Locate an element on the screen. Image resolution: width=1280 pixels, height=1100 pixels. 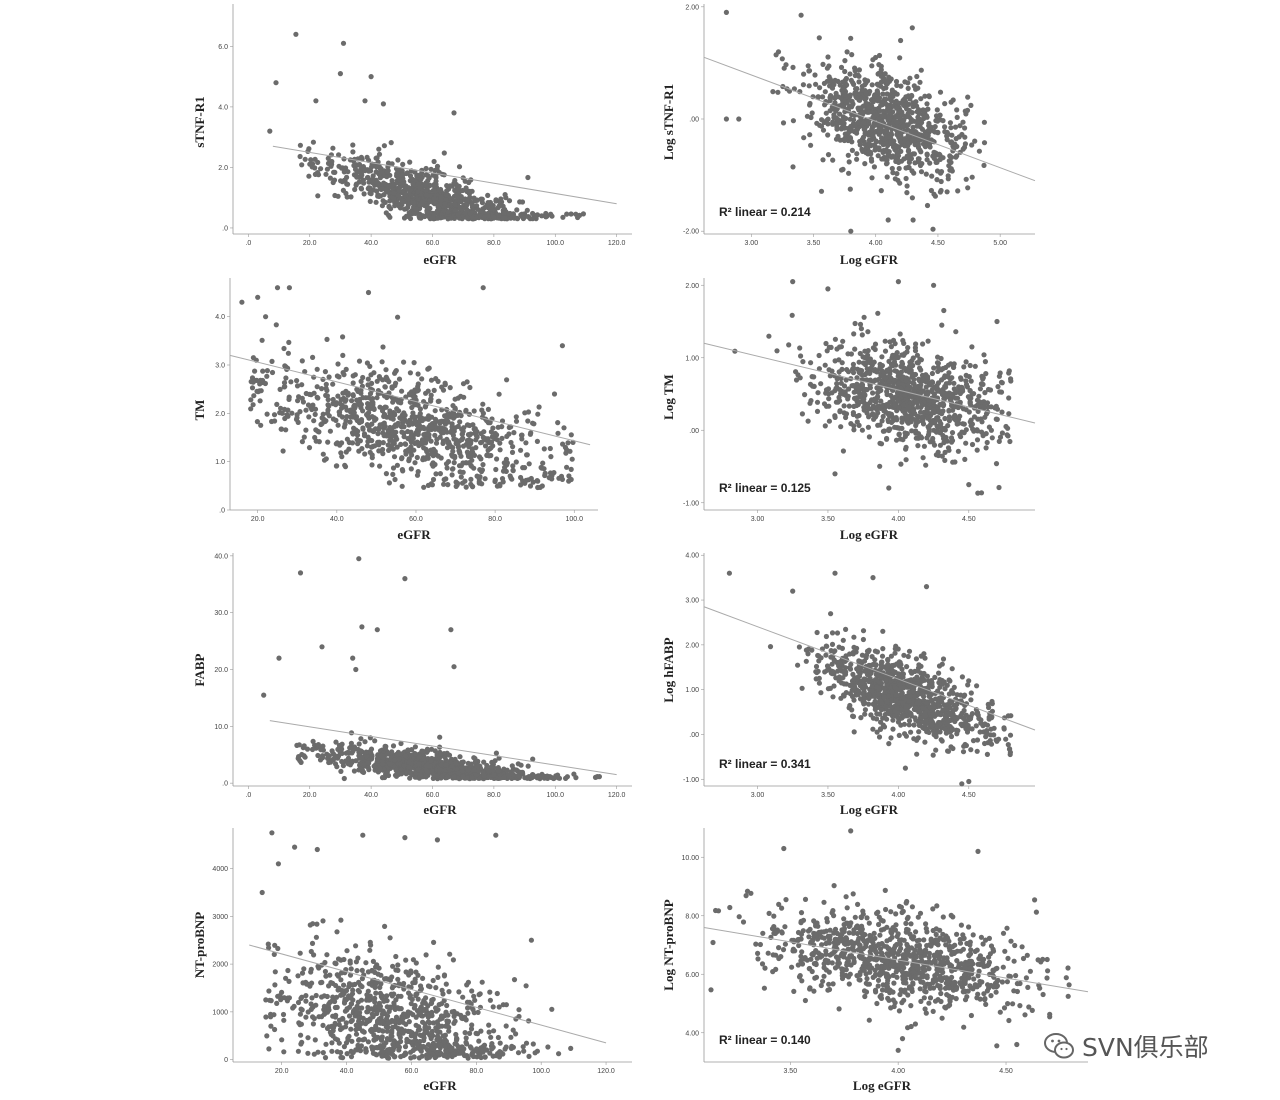
y-tick-label: 20.0 is located at coordinates (221, 670).